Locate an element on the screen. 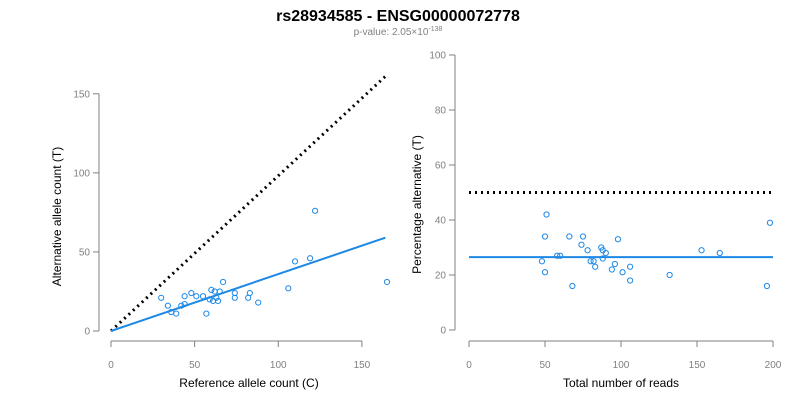  x-tick-label: 200 is located at coordinates (773, 365).